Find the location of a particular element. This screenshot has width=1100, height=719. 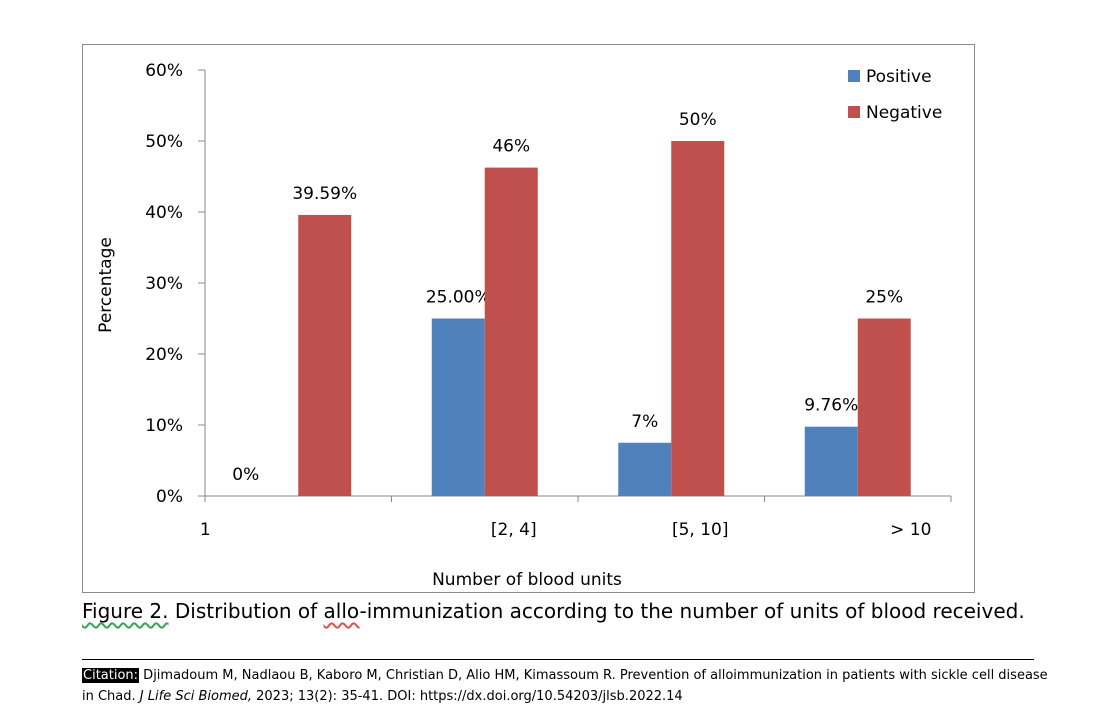

y-tick-label: 10% is located at coordinates (164, 426).